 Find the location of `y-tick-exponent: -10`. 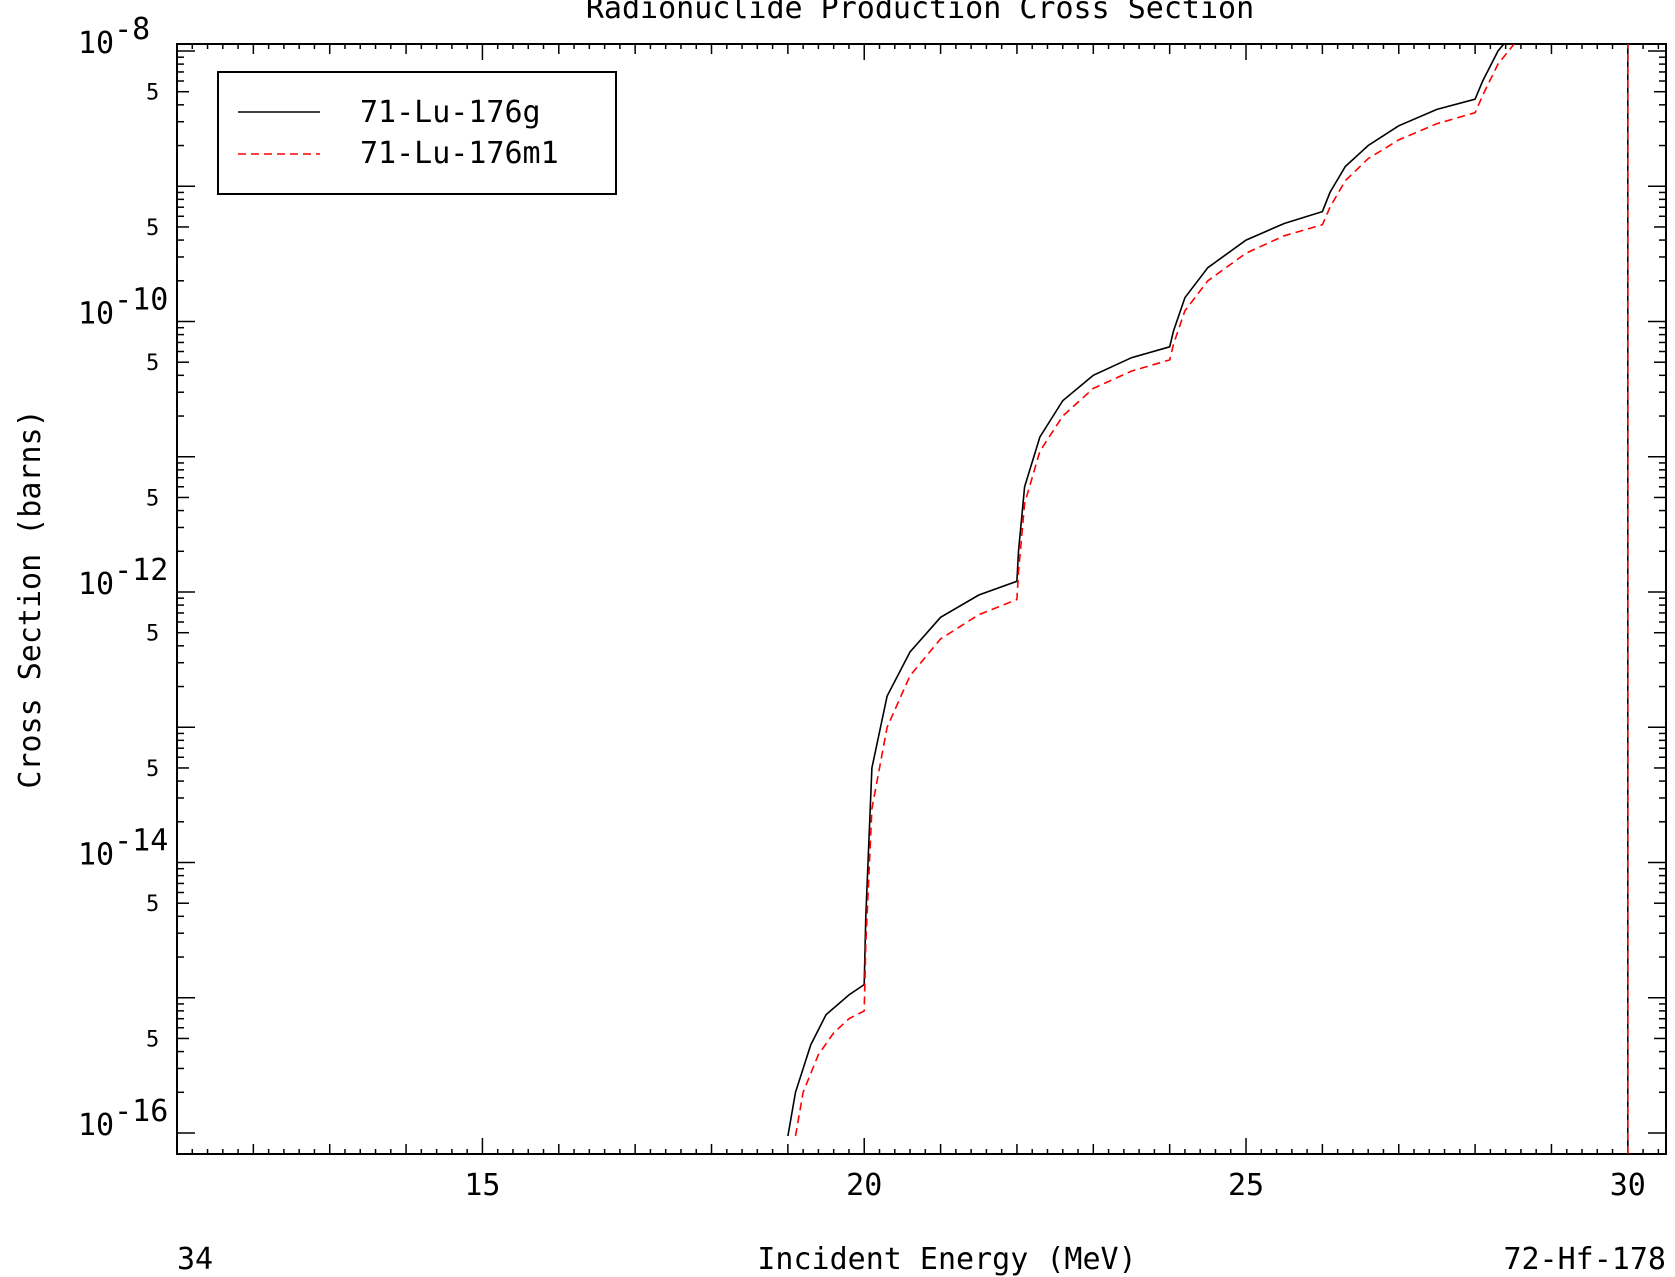

y-tick-exponent: -10 is located at coordinates (141, 300).